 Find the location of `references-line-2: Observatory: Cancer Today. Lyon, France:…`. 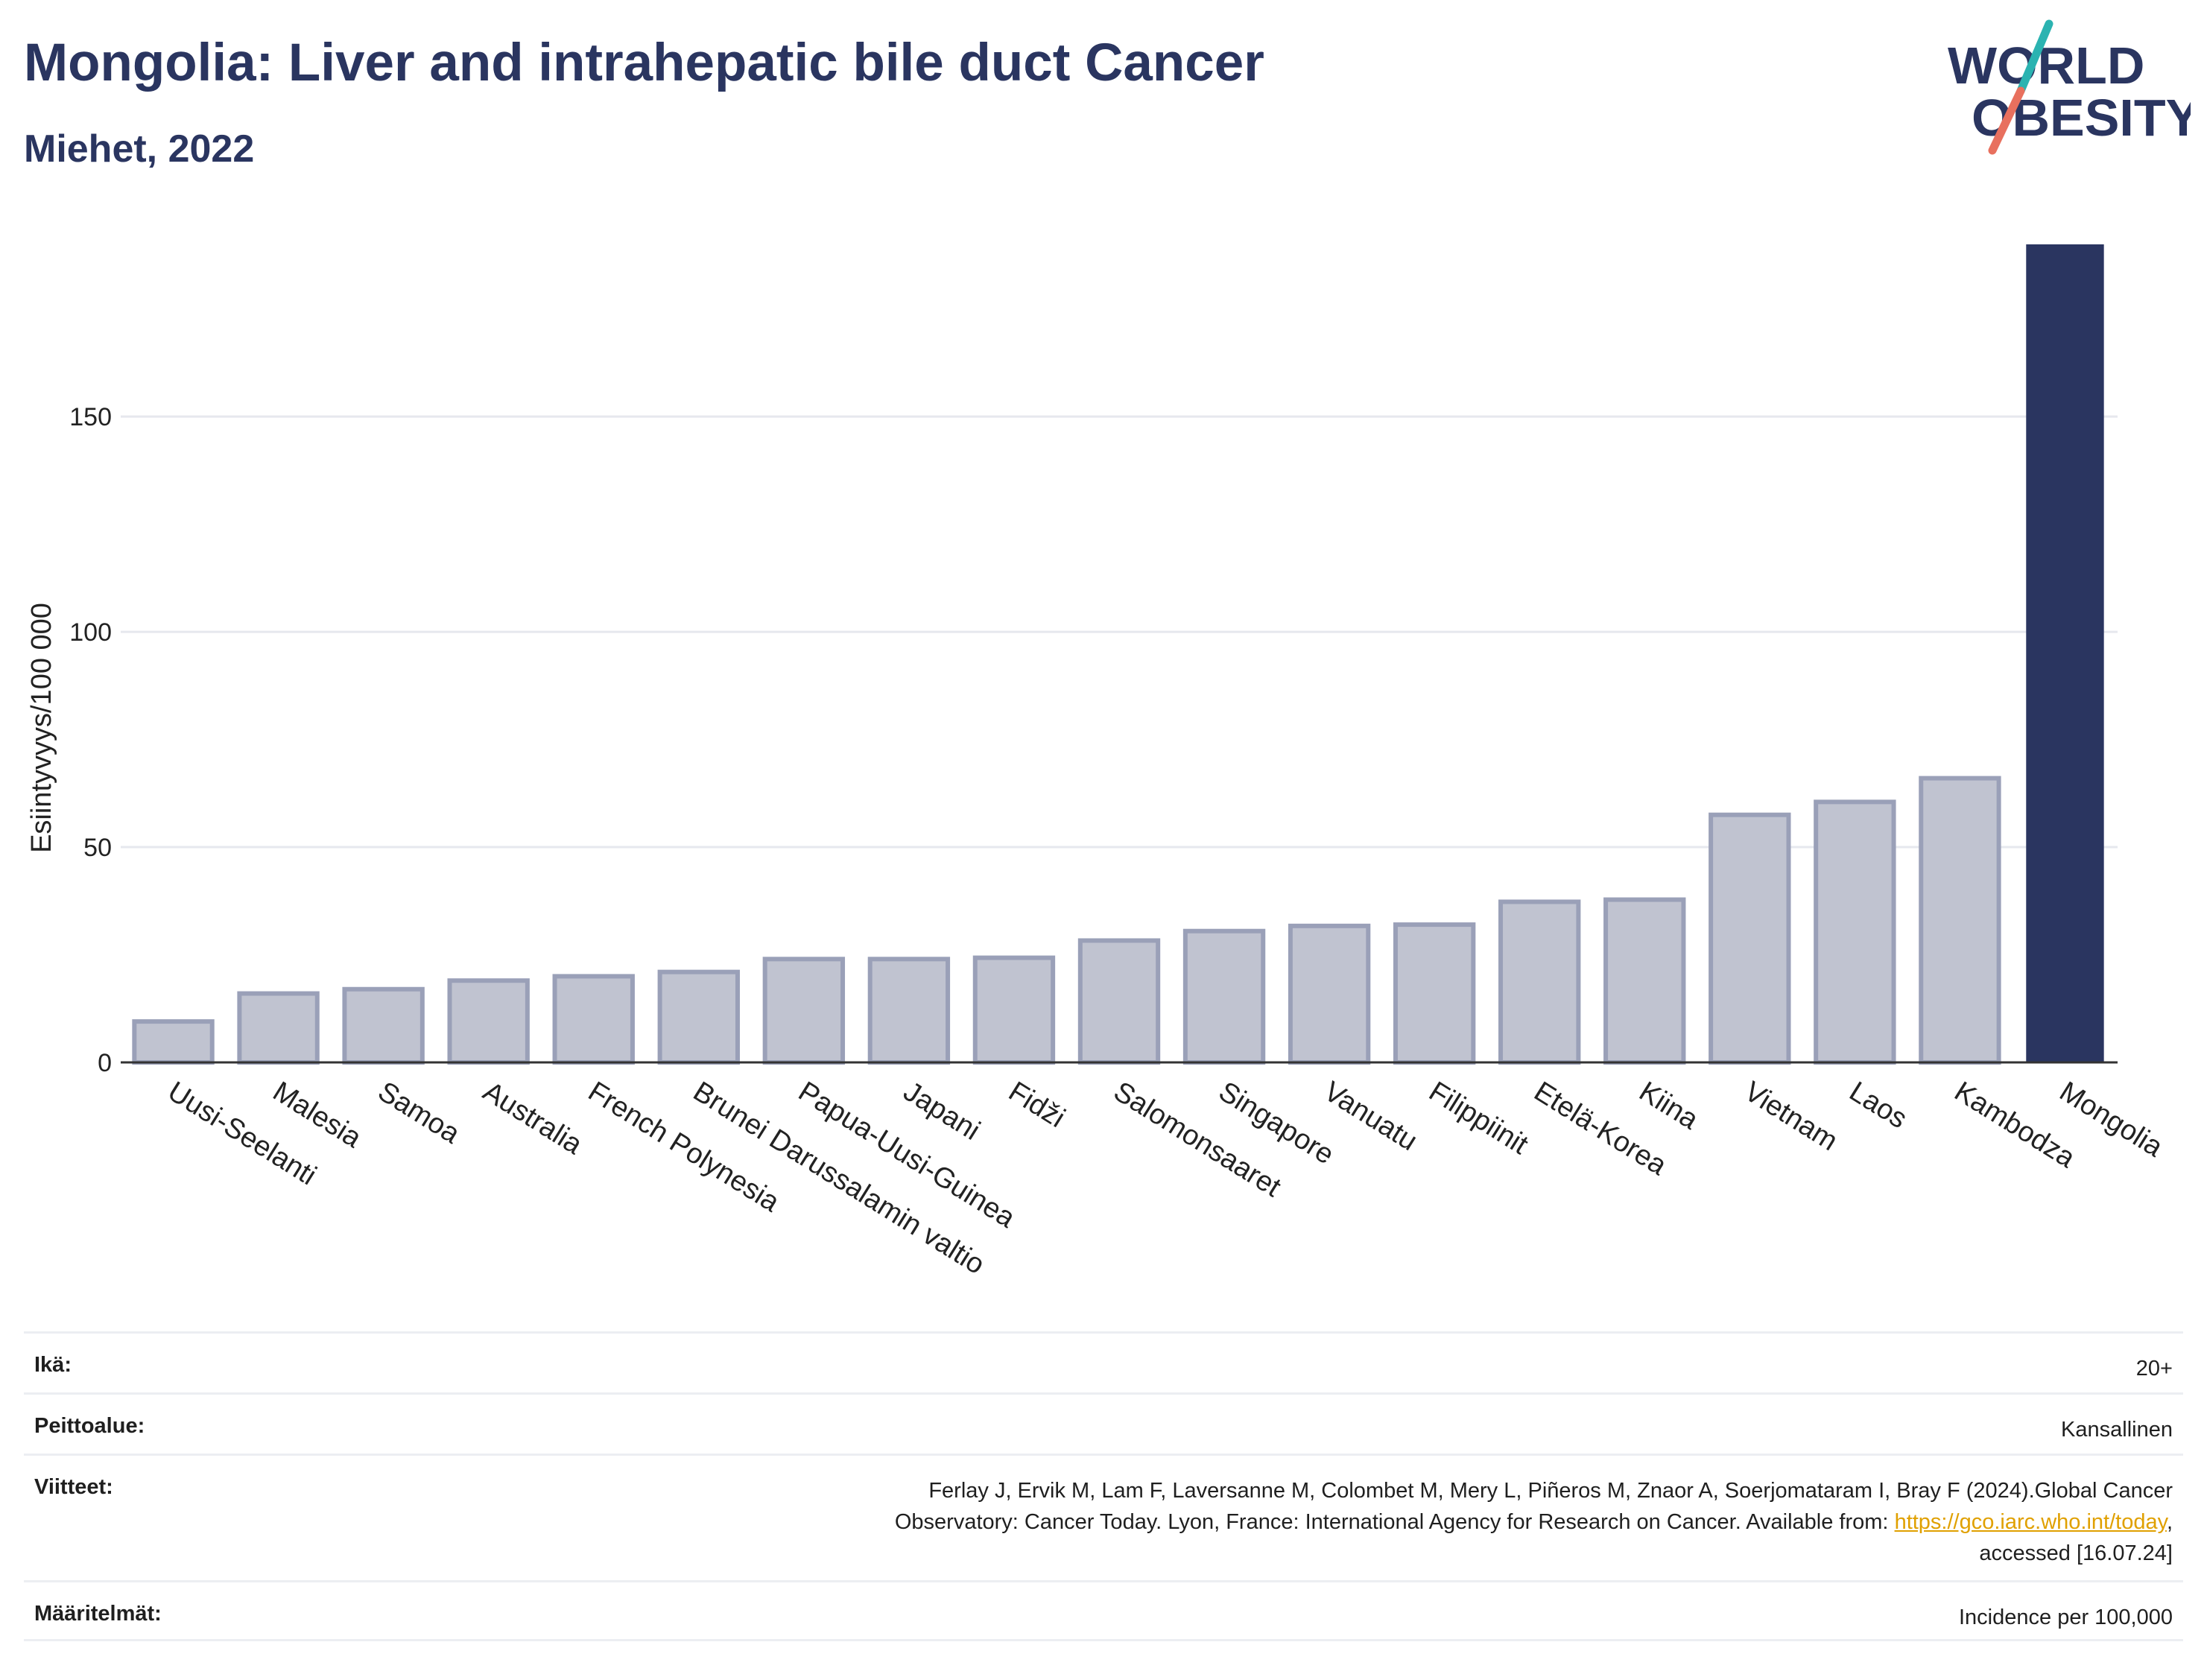

references-line-2: Observatory: Cancer Today. Lyon, France:… is located at coordinates (1394, 1522).